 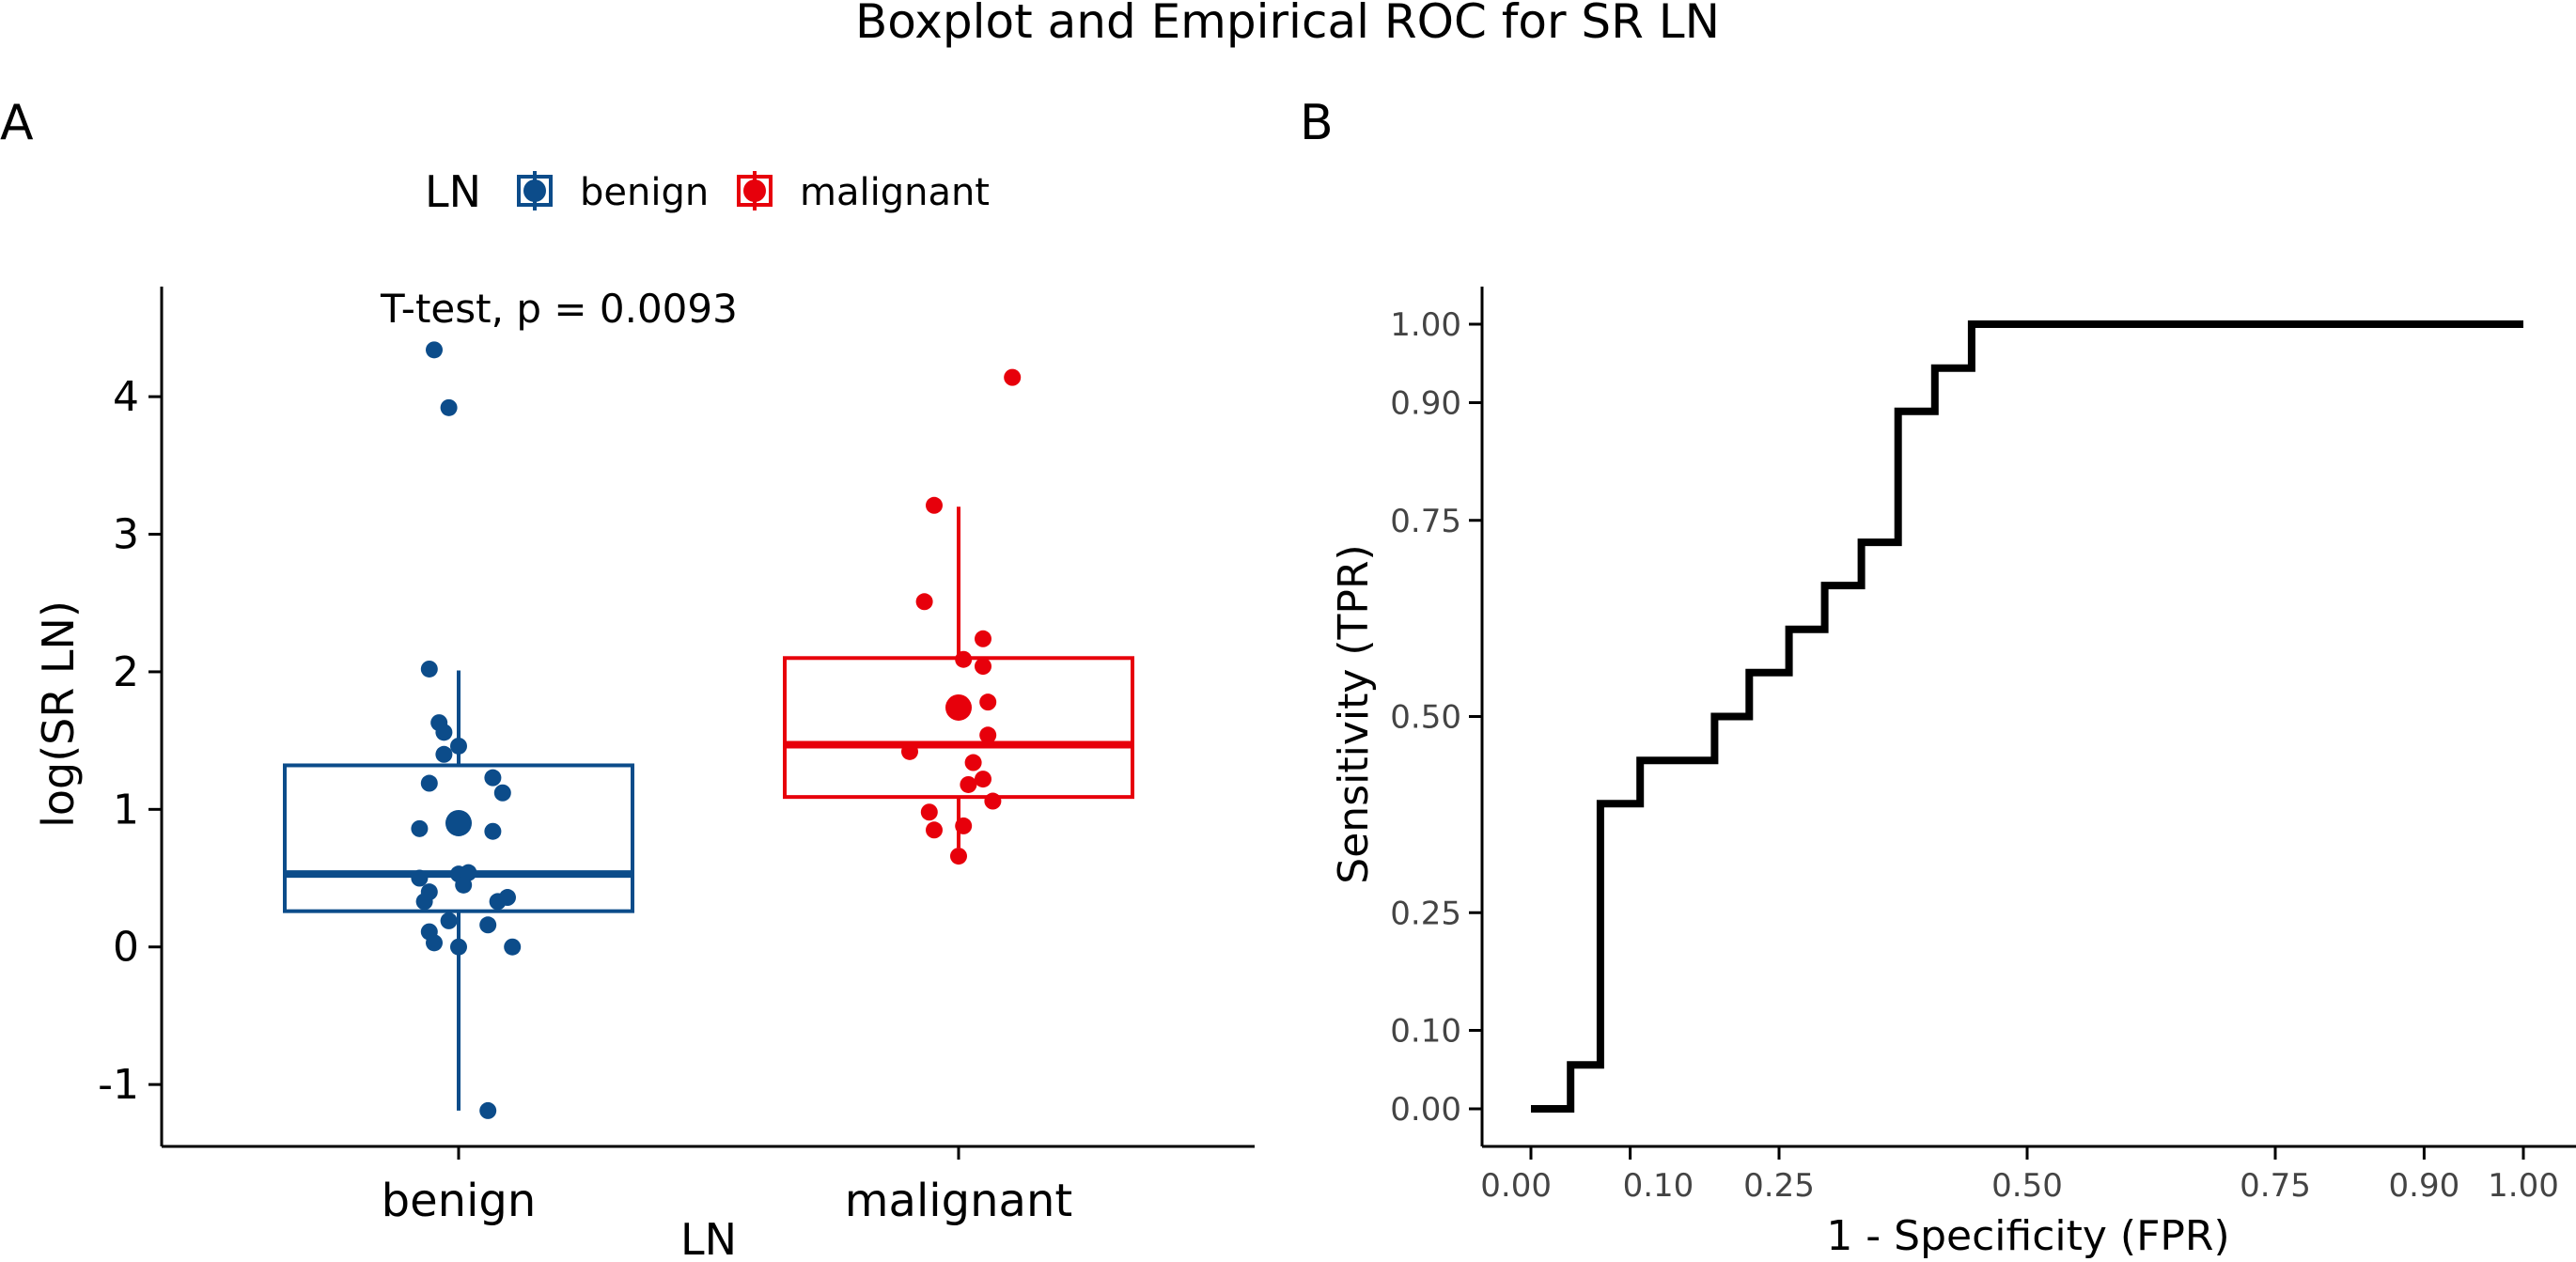 I want to click on boxplot-y-axis-label: log(SR LN), so click(x=58, y=714).